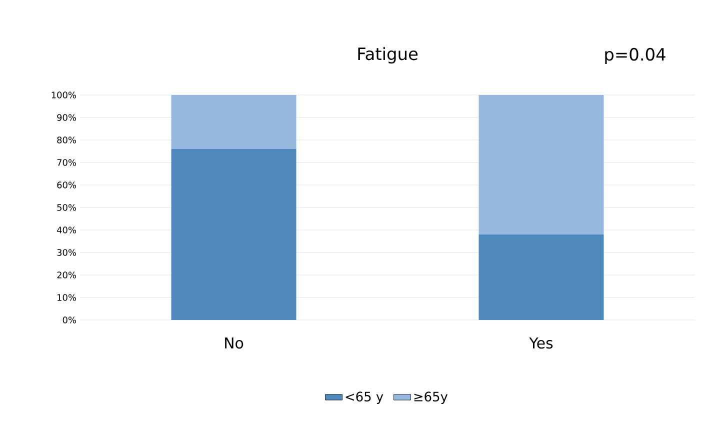 The height and width of the screenshot is (436, 723). What do you see at coordinates (66, 140) in the screenshot?
I see `y-tick-label: 80%` at bounding box center [66, 140].